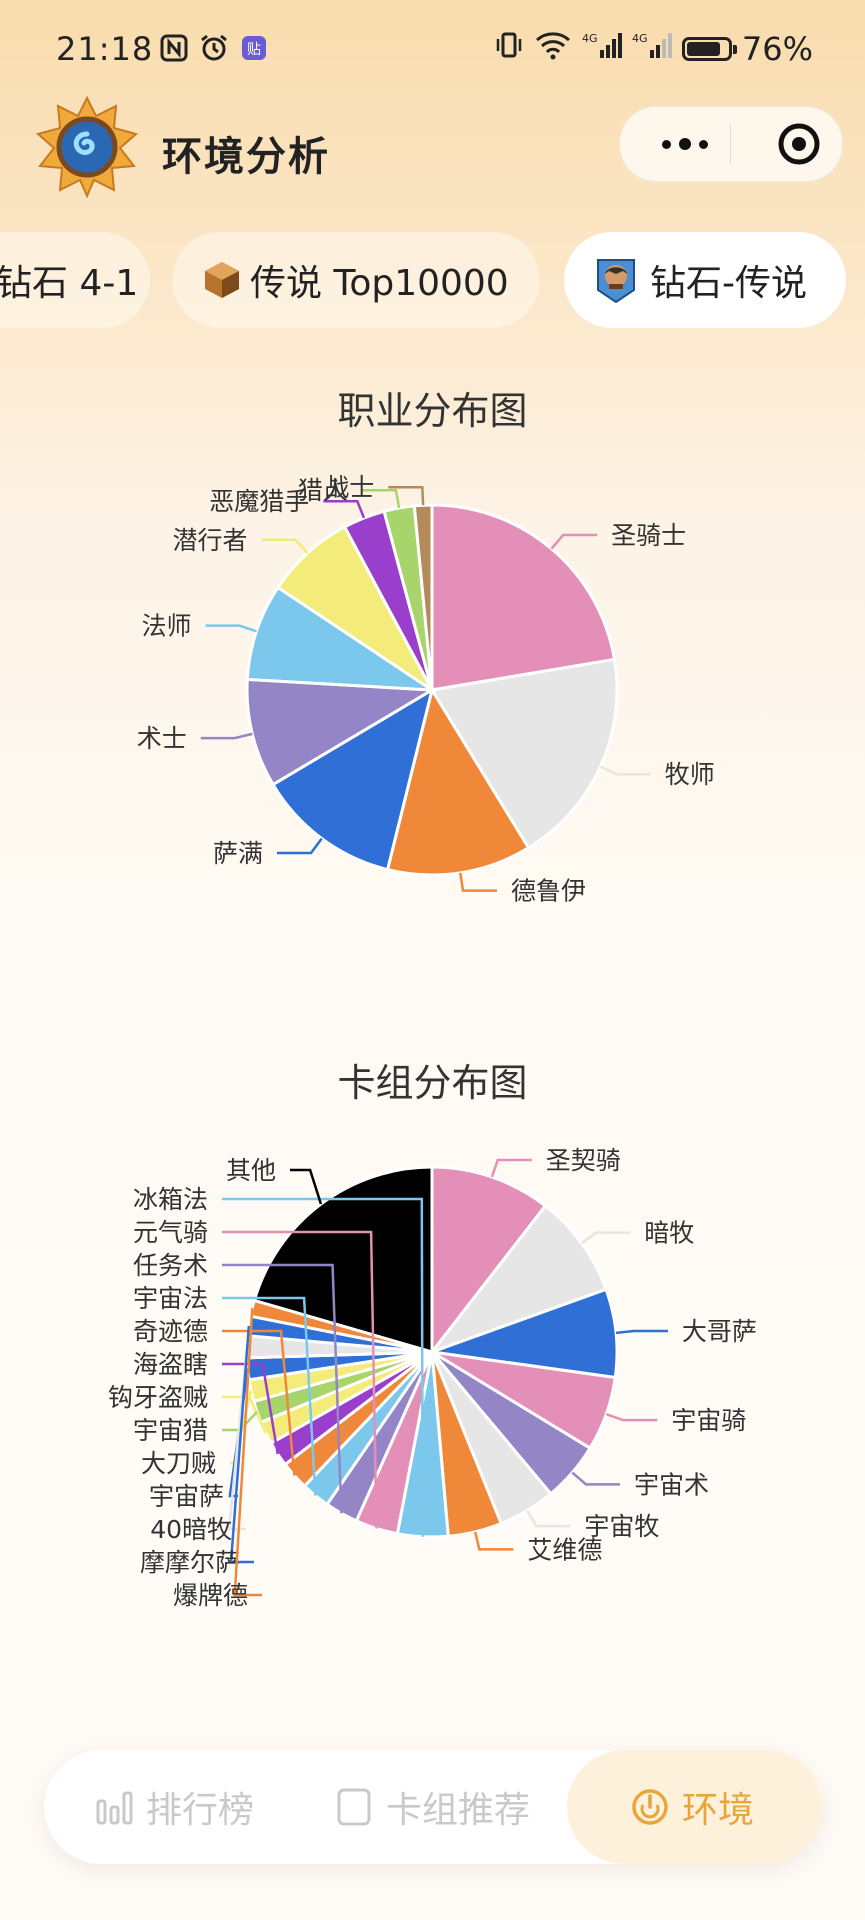 Image resolution: width=865 pixels, height=1920 pixels. What do you see at coordinates (648, 535) in the screenshot?
I see `pie-label-class-0: 圣骑士` at bounding box center [648, 535].